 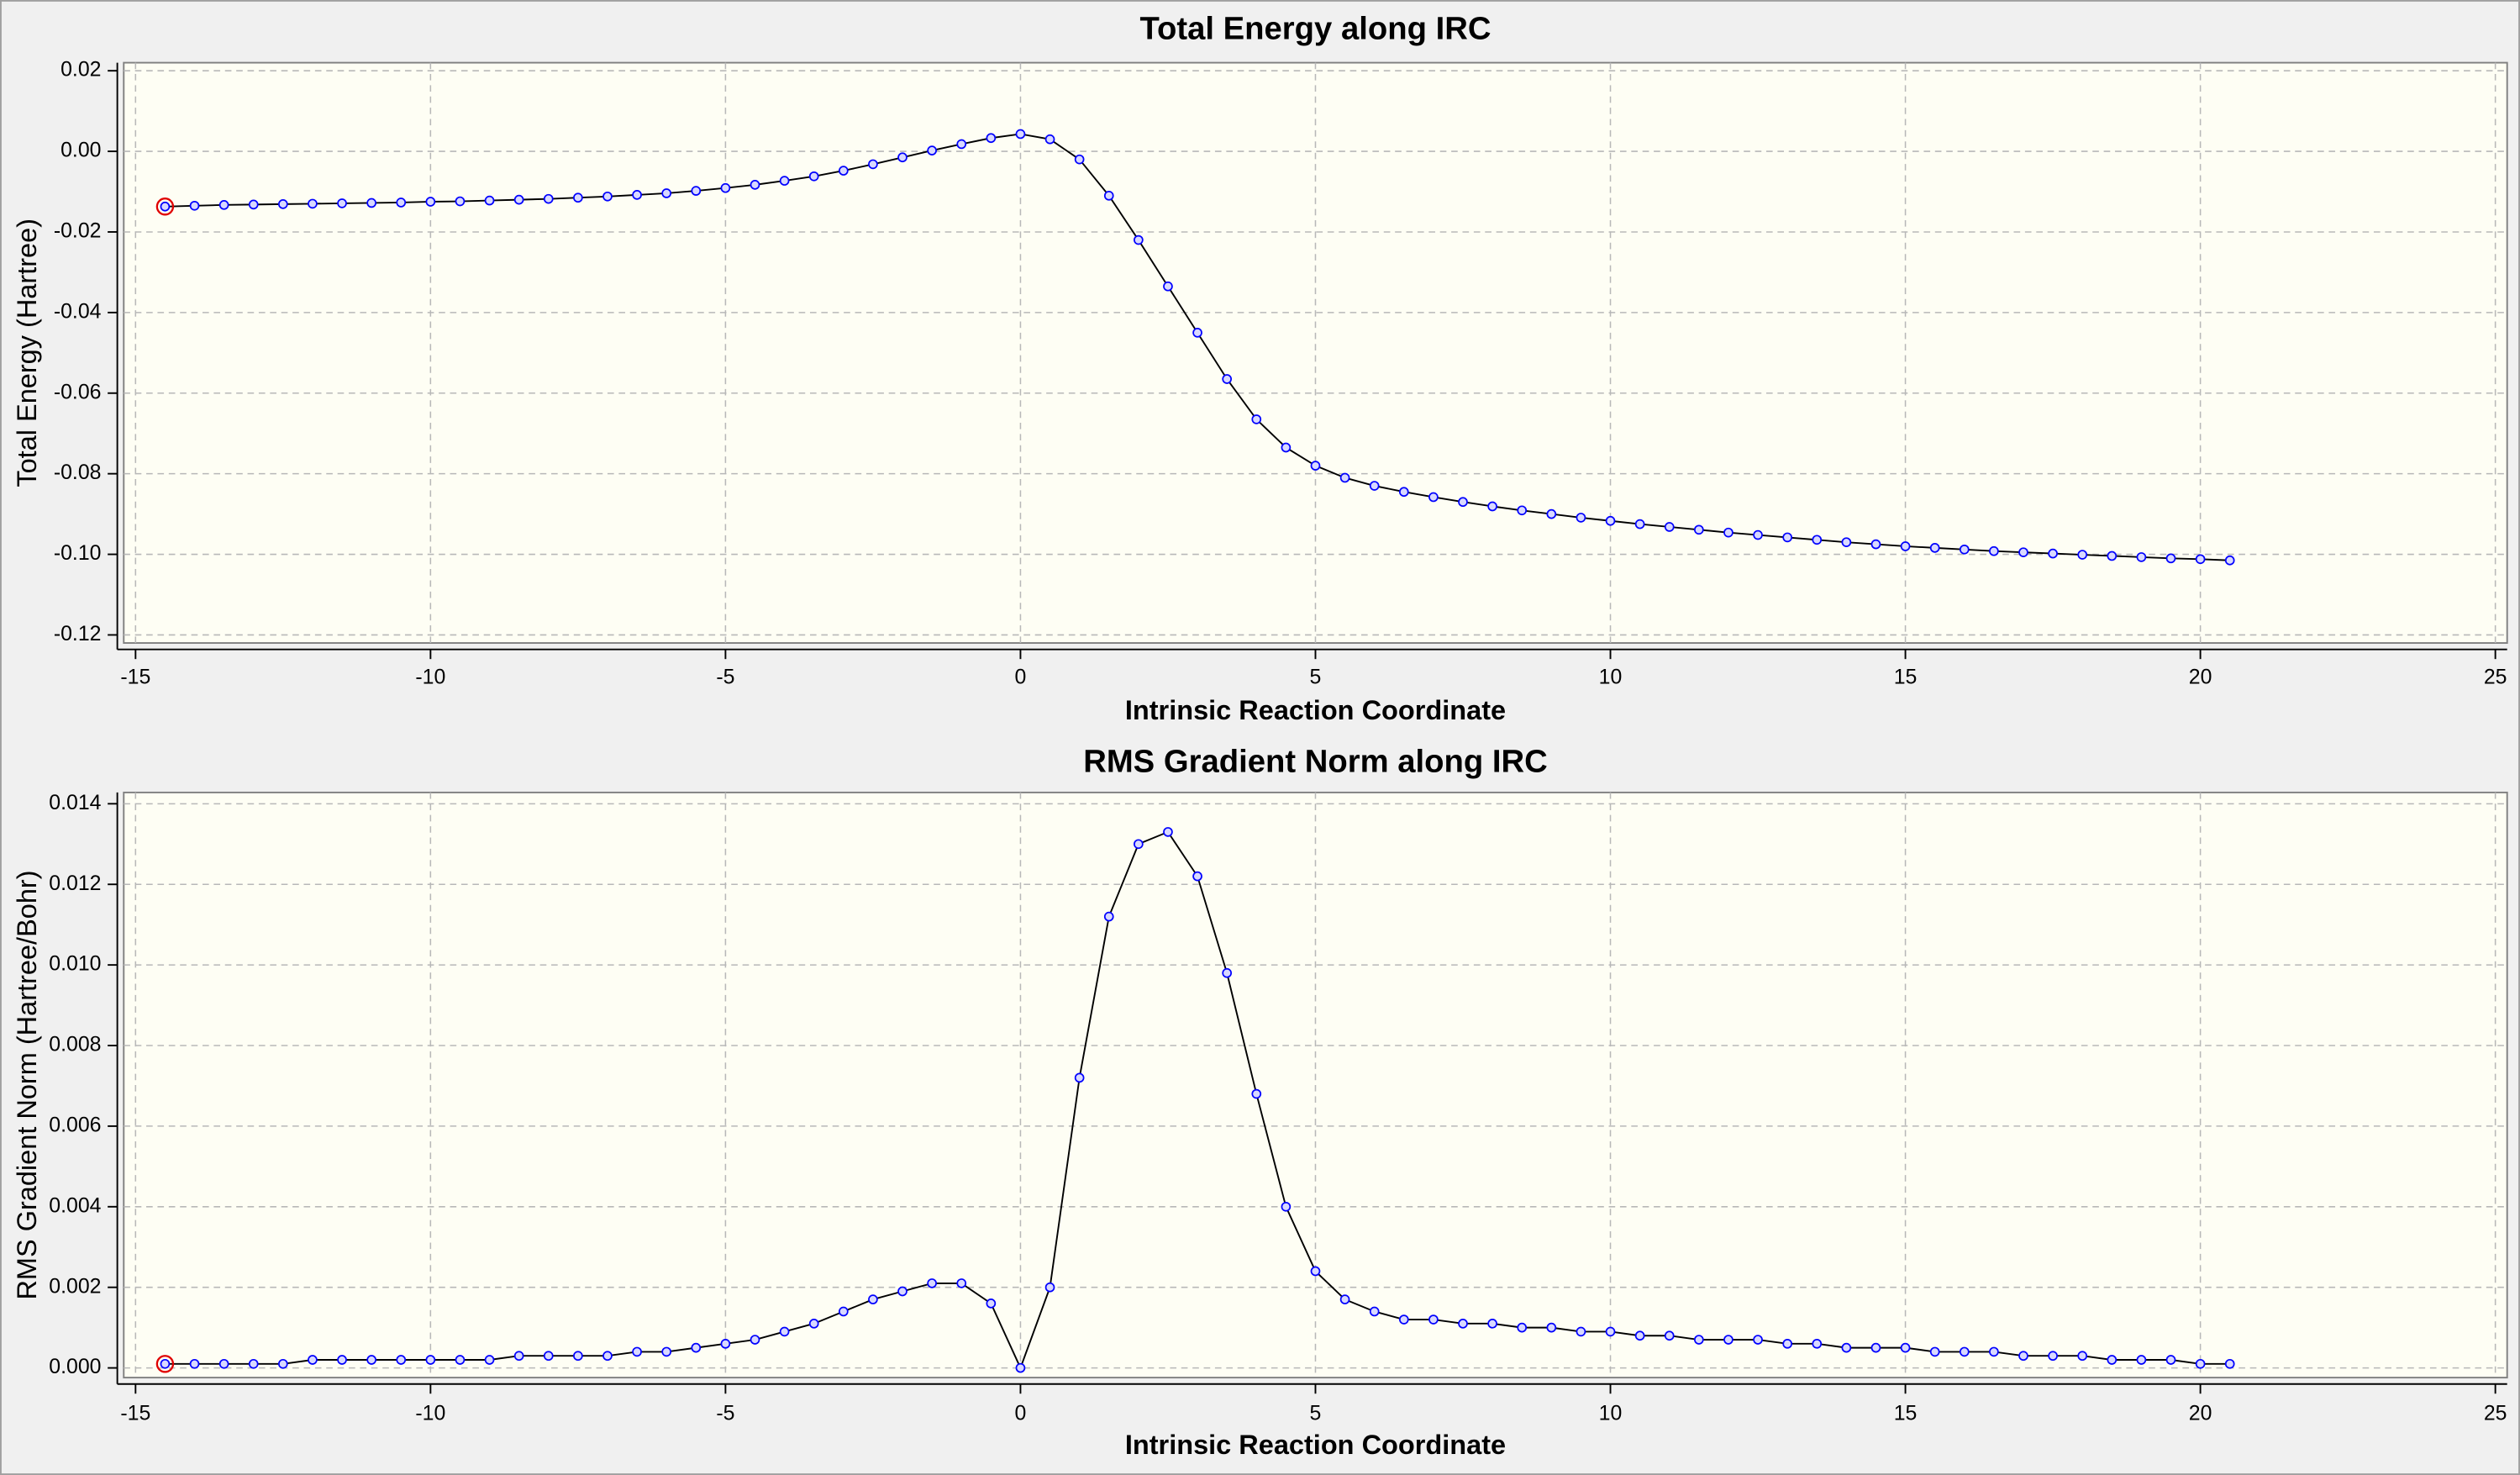 What do you see at coordinates (75, 883) in the screenshot?
I see `y-tick-label: 0.012` at bounding box center [75, 883].